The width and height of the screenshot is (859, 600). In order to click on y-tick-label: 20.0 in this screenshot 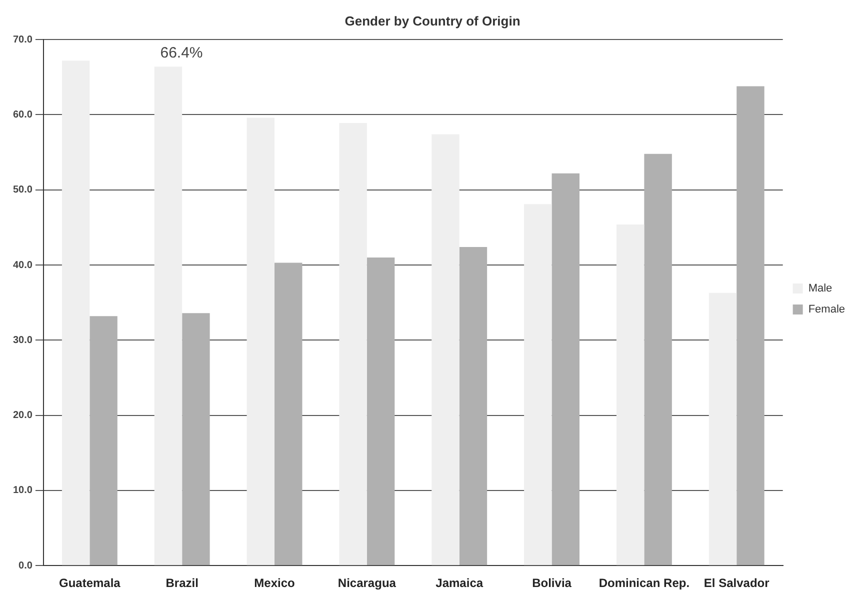, I will do `click(22, 416)`.